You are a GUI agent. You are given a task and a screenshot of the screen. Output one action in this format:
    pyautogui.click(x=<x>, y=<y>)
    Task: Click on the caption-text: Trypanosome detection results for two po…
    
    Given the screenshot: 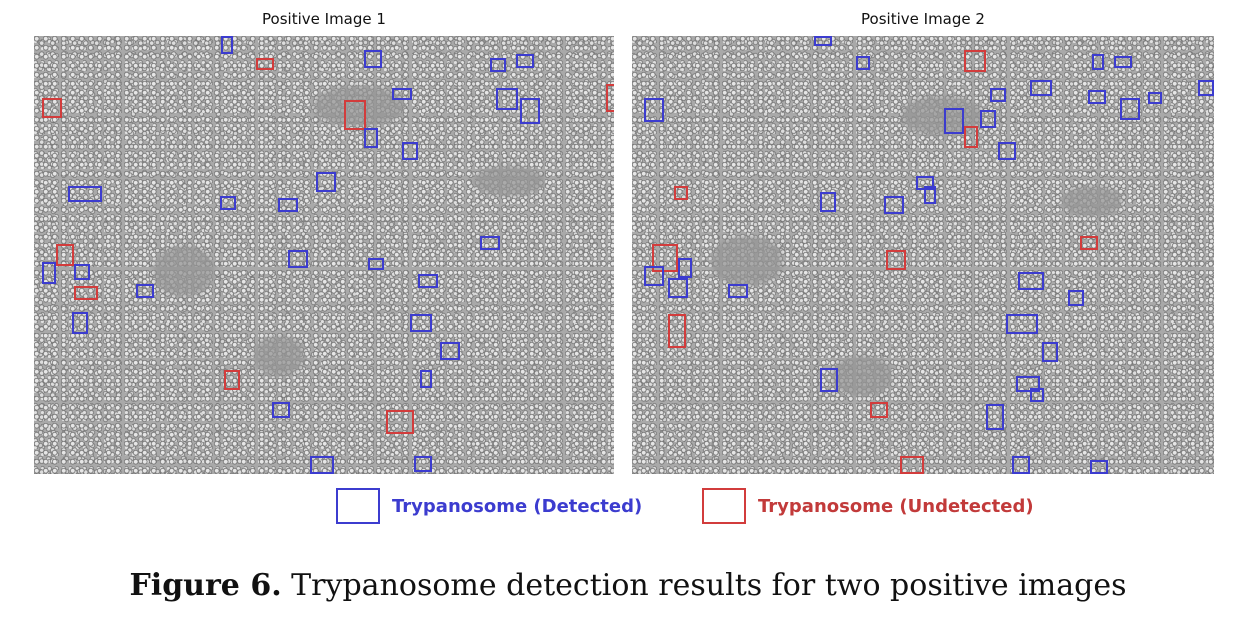 What is the action you would take?
    pyautogui.click(x=704, y=585)
    